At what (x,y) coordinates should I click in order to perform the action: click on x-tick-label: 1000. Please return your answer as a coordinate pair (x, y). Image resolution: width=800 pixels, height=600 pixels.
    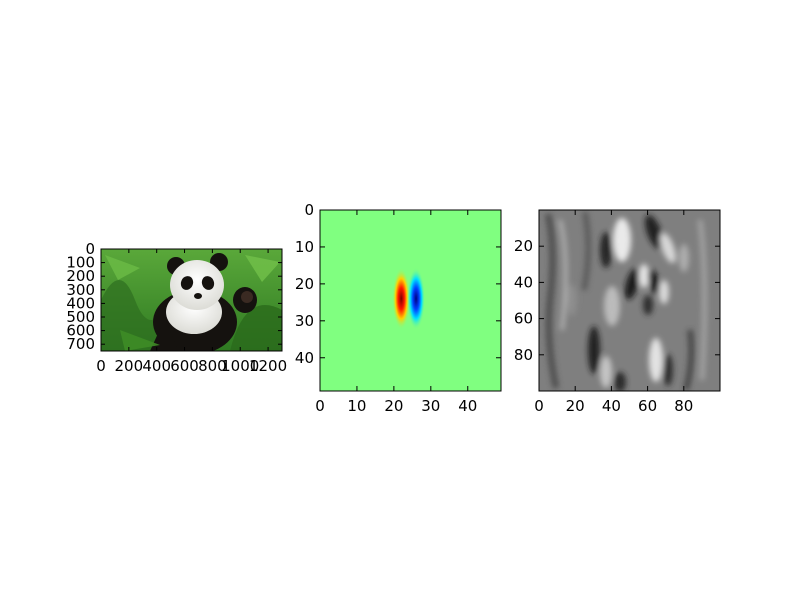
    Looking at the image, I should click on (240, 366).